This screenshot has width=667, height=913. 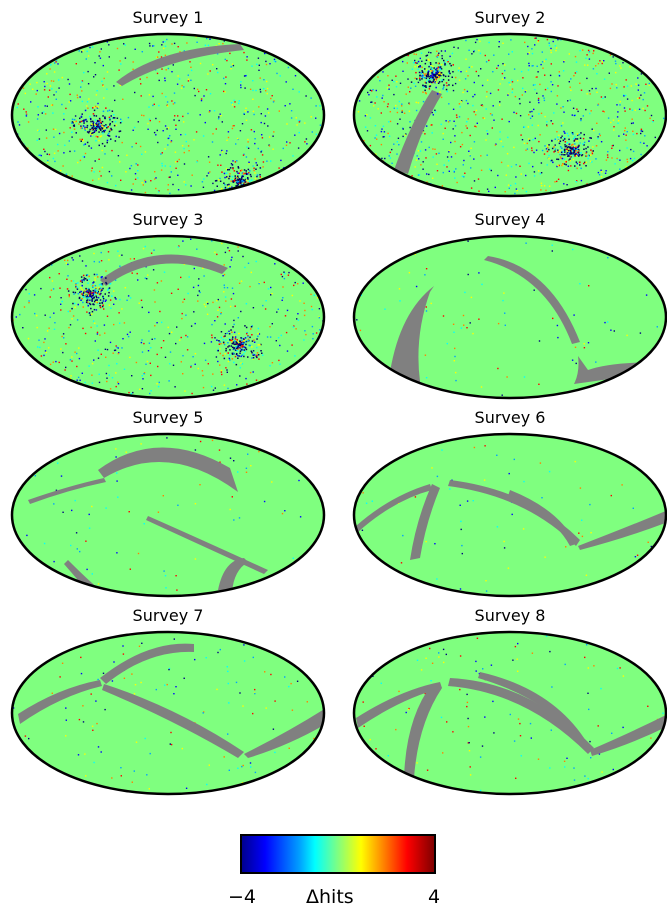 What do you see at coordinates (168, 17) in the screenshot?
I see `panel-title-survey-1: Survey 1` at bounding box center [168, 17].